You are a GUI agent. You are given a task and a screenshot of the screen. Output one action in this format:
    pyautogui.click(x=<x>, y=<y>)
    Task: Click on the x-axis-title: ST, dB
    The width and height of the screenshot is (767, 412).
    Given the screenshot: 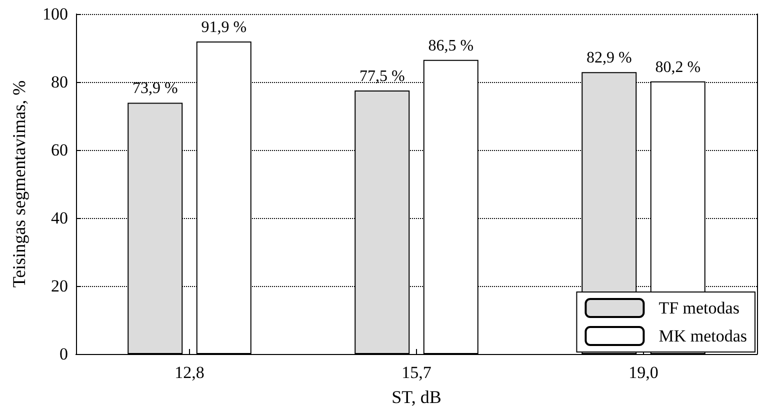 What is the action you would take?
    pyautogui.click(x=417, y=397)
    